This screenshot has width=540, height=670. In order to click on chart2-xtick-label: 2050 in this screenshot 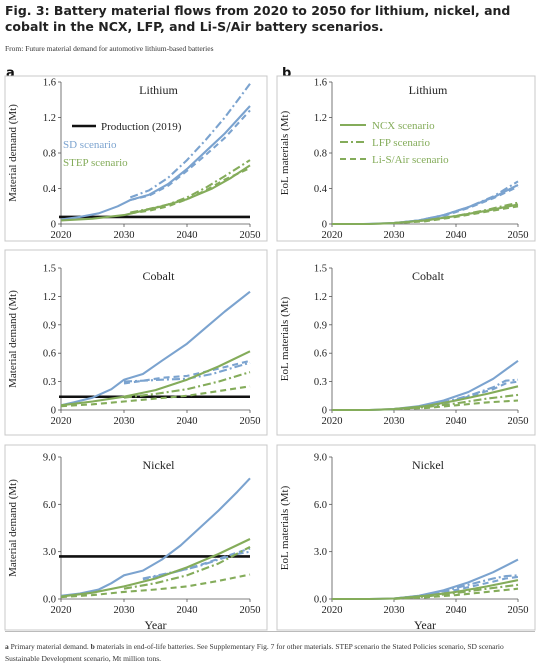, I will do `click(518, 235)`.